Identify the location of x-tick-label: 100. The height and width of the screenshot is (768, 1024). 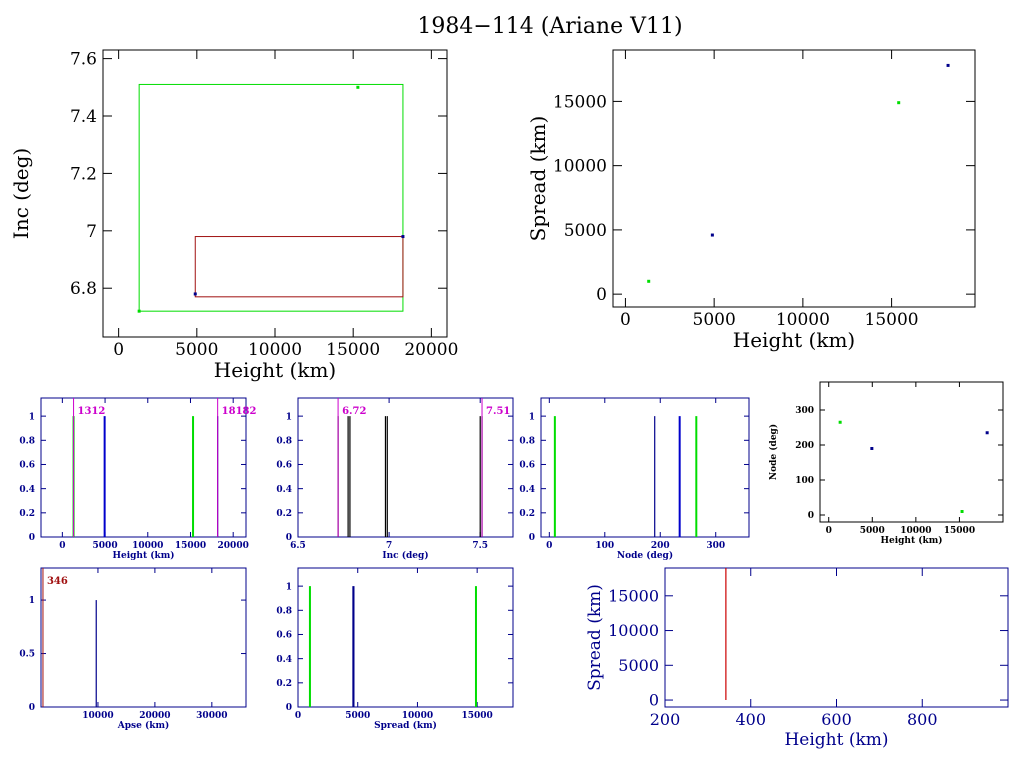
(604, 546).